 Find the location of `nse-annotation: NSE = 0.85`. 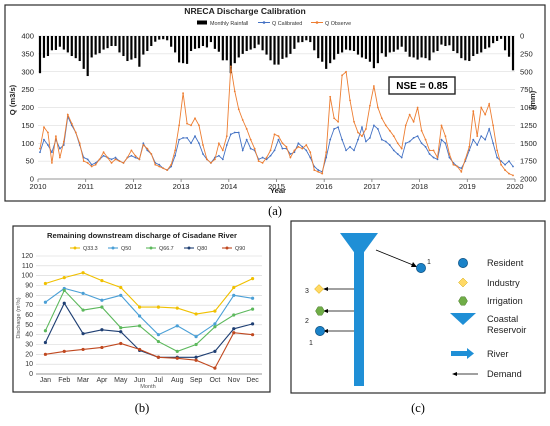

nse-annotation: NSE = 0.85 is located at coordinates (422, 86).